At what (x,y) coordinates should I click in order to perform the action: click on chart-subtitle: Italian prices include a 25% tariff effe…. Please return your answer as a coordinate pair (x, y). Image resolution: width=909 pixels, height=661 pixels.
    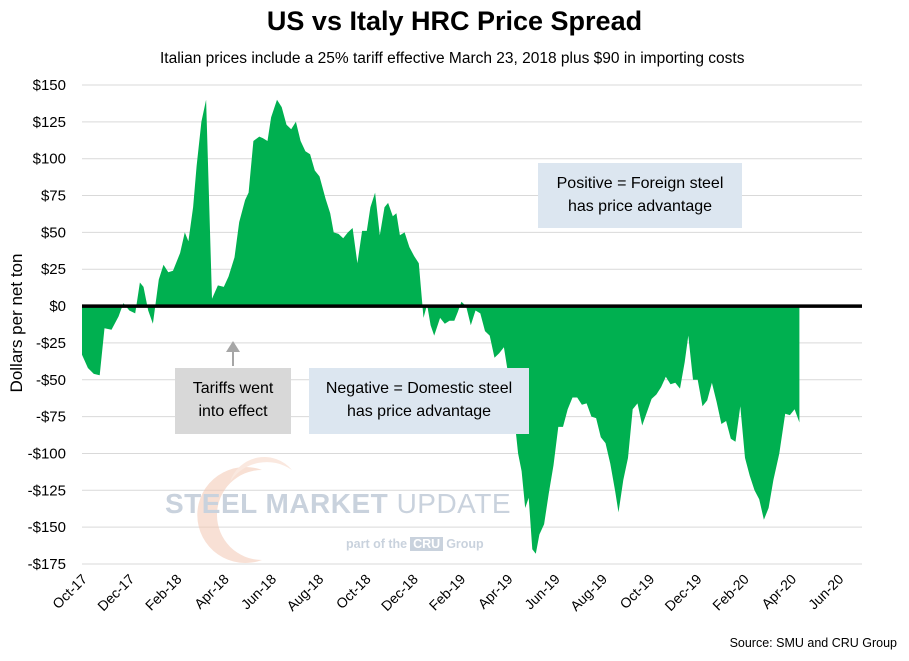
    Looking at the image, I should click on (452, 58).